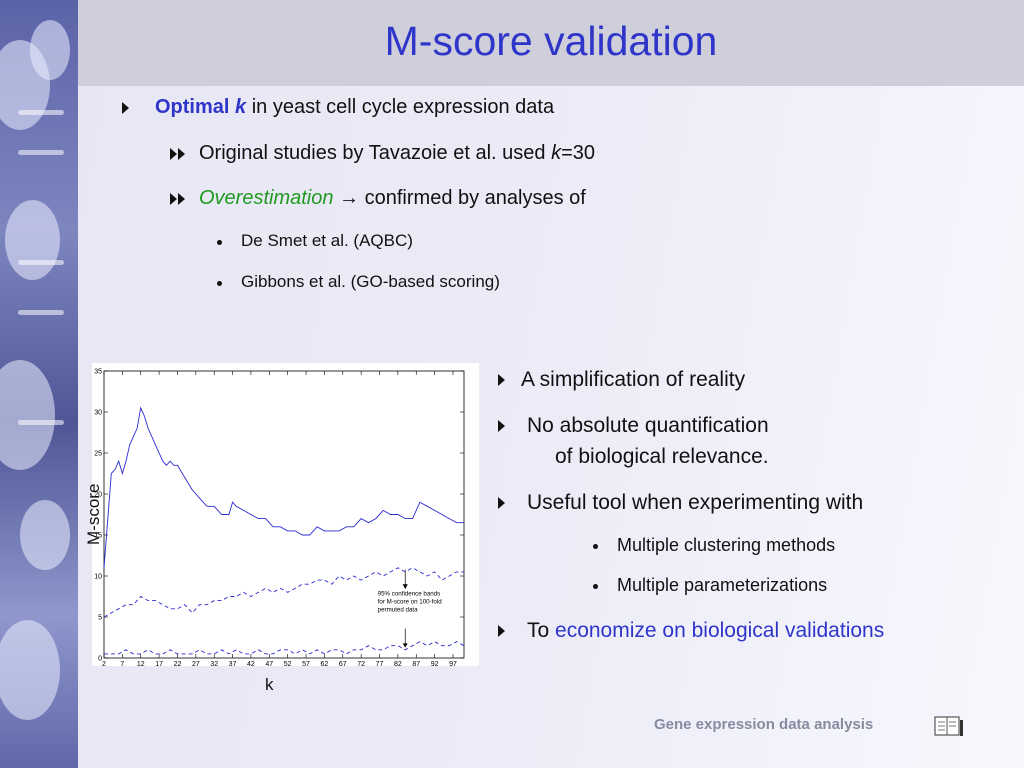 Image resolution: width=1024 pixels, height=768 pixels. I want to click on x-tick-label: 87, so click(416, 663).